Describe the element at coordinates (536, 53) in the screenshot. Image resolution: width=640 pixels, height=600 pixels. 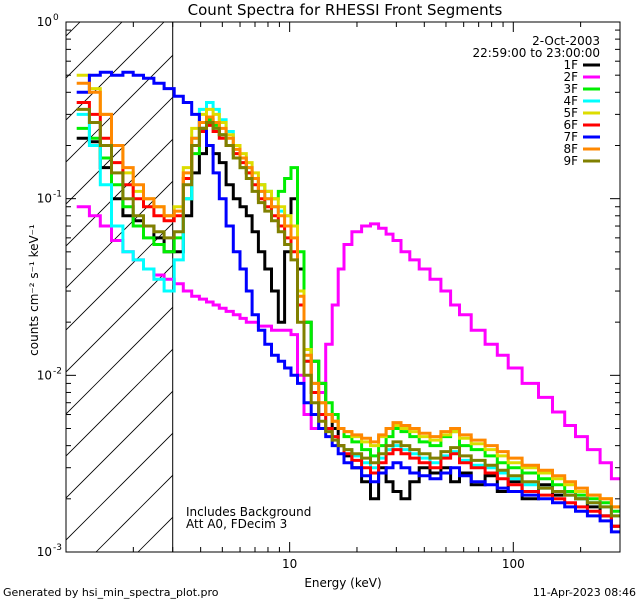
I see `time-range-label: 22:59:00 to 23:00:00` at that location.